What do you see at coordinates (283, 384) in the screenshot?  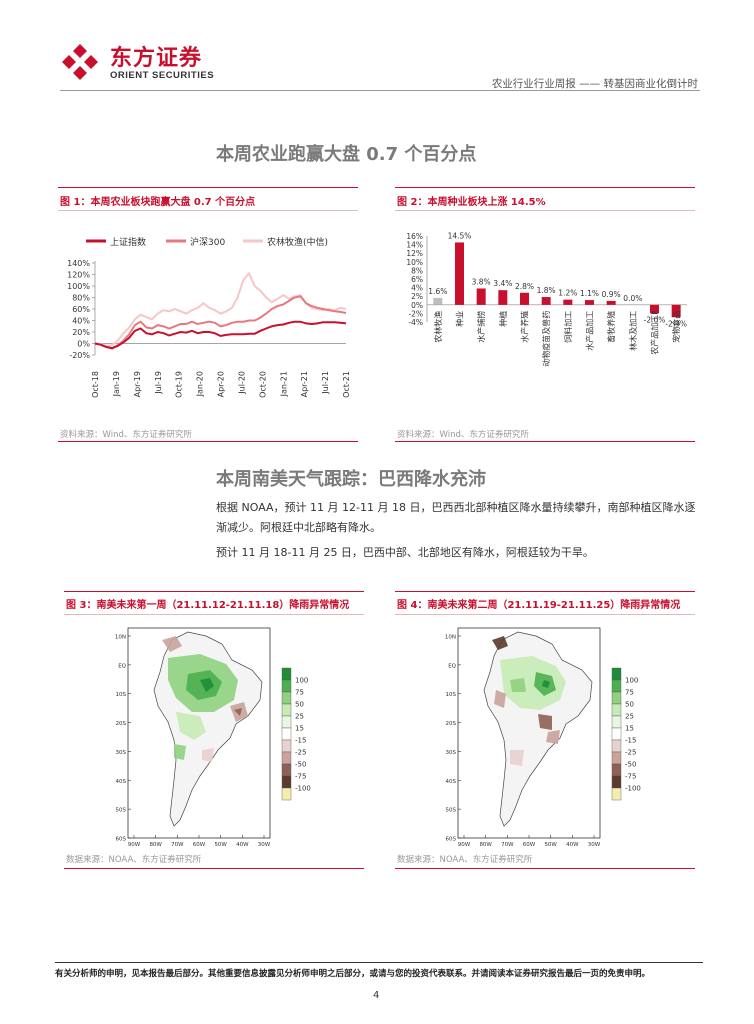 I see `x-tick-label: Jan-21` at bounding box center [283, 384].